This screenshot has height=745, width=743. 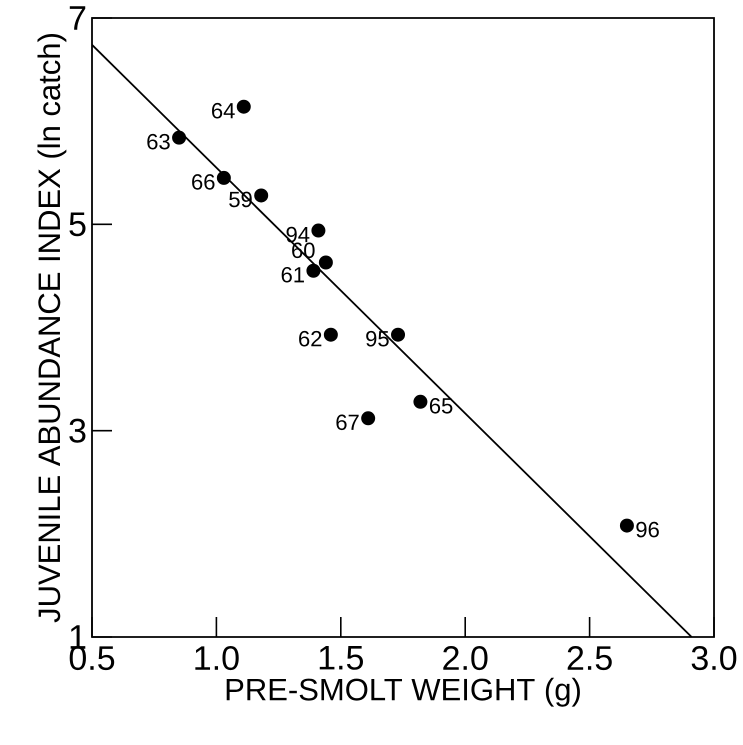 I want to click on y-tick-label: 7, so click(x=78, y=18).